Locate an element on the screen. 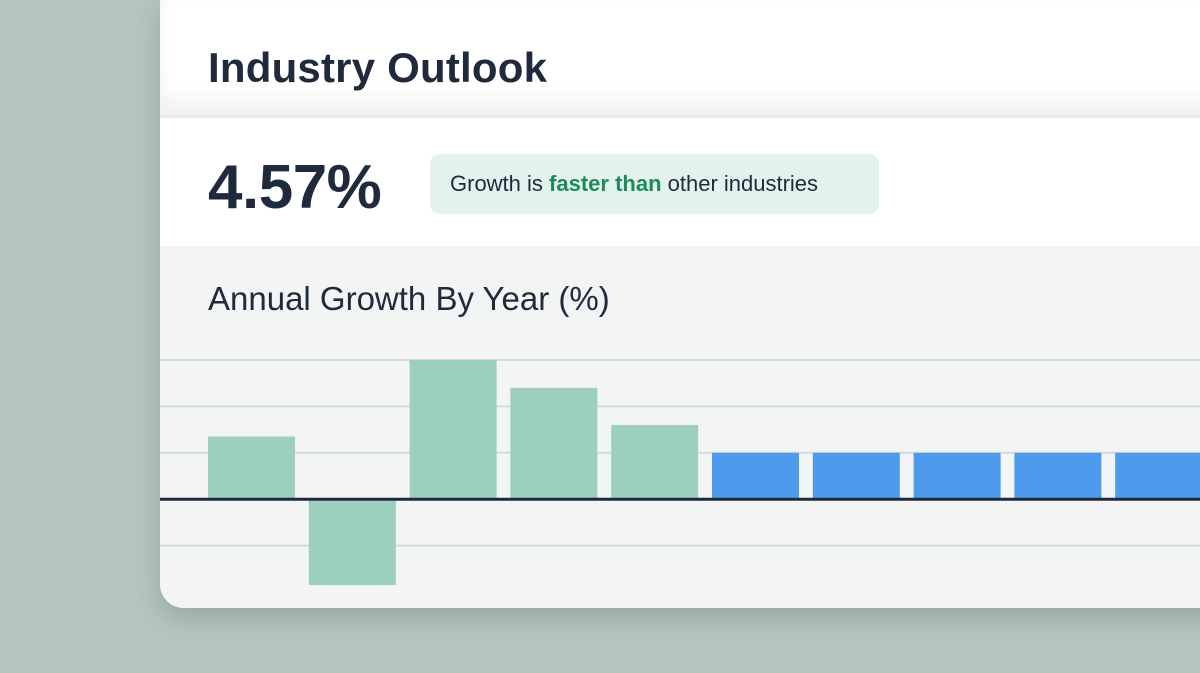 The image size is (1200, 673). badge-emphasis: faster than is located at coordinates (605, 183).